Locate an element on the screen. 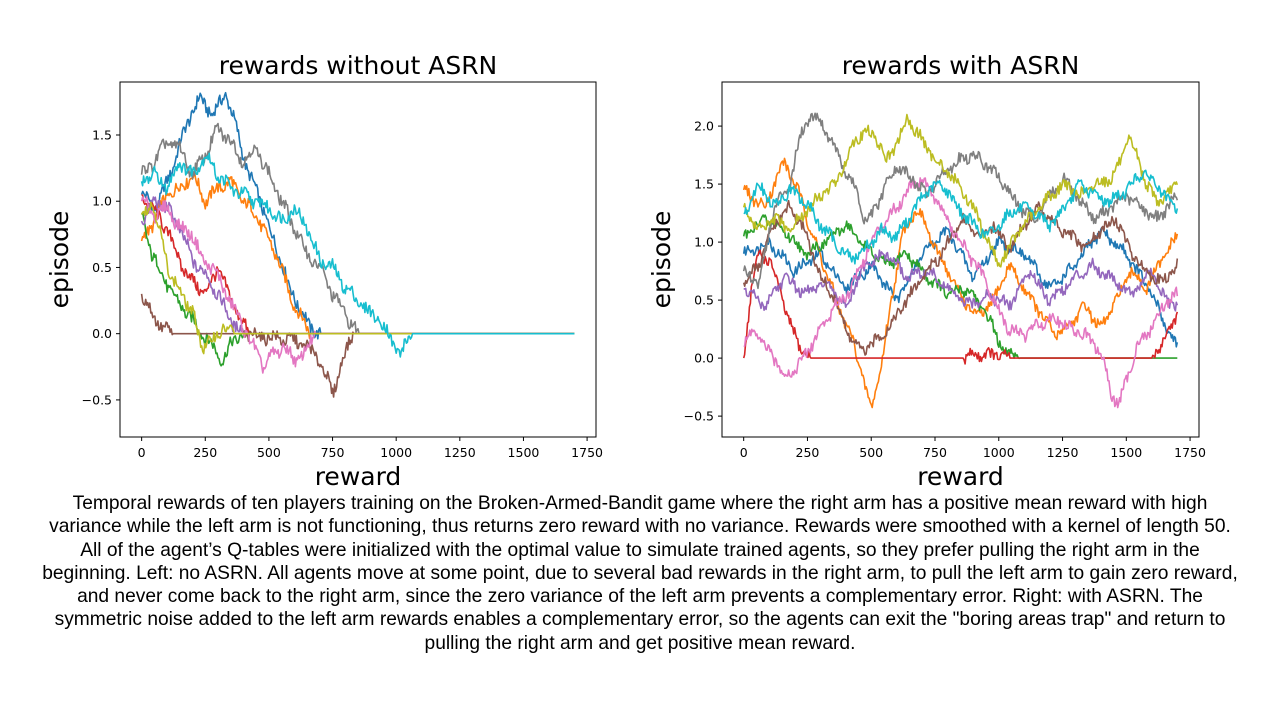 This screenshot has height=720, width=1280. series-line-gray is located at coordinates (960, 201).